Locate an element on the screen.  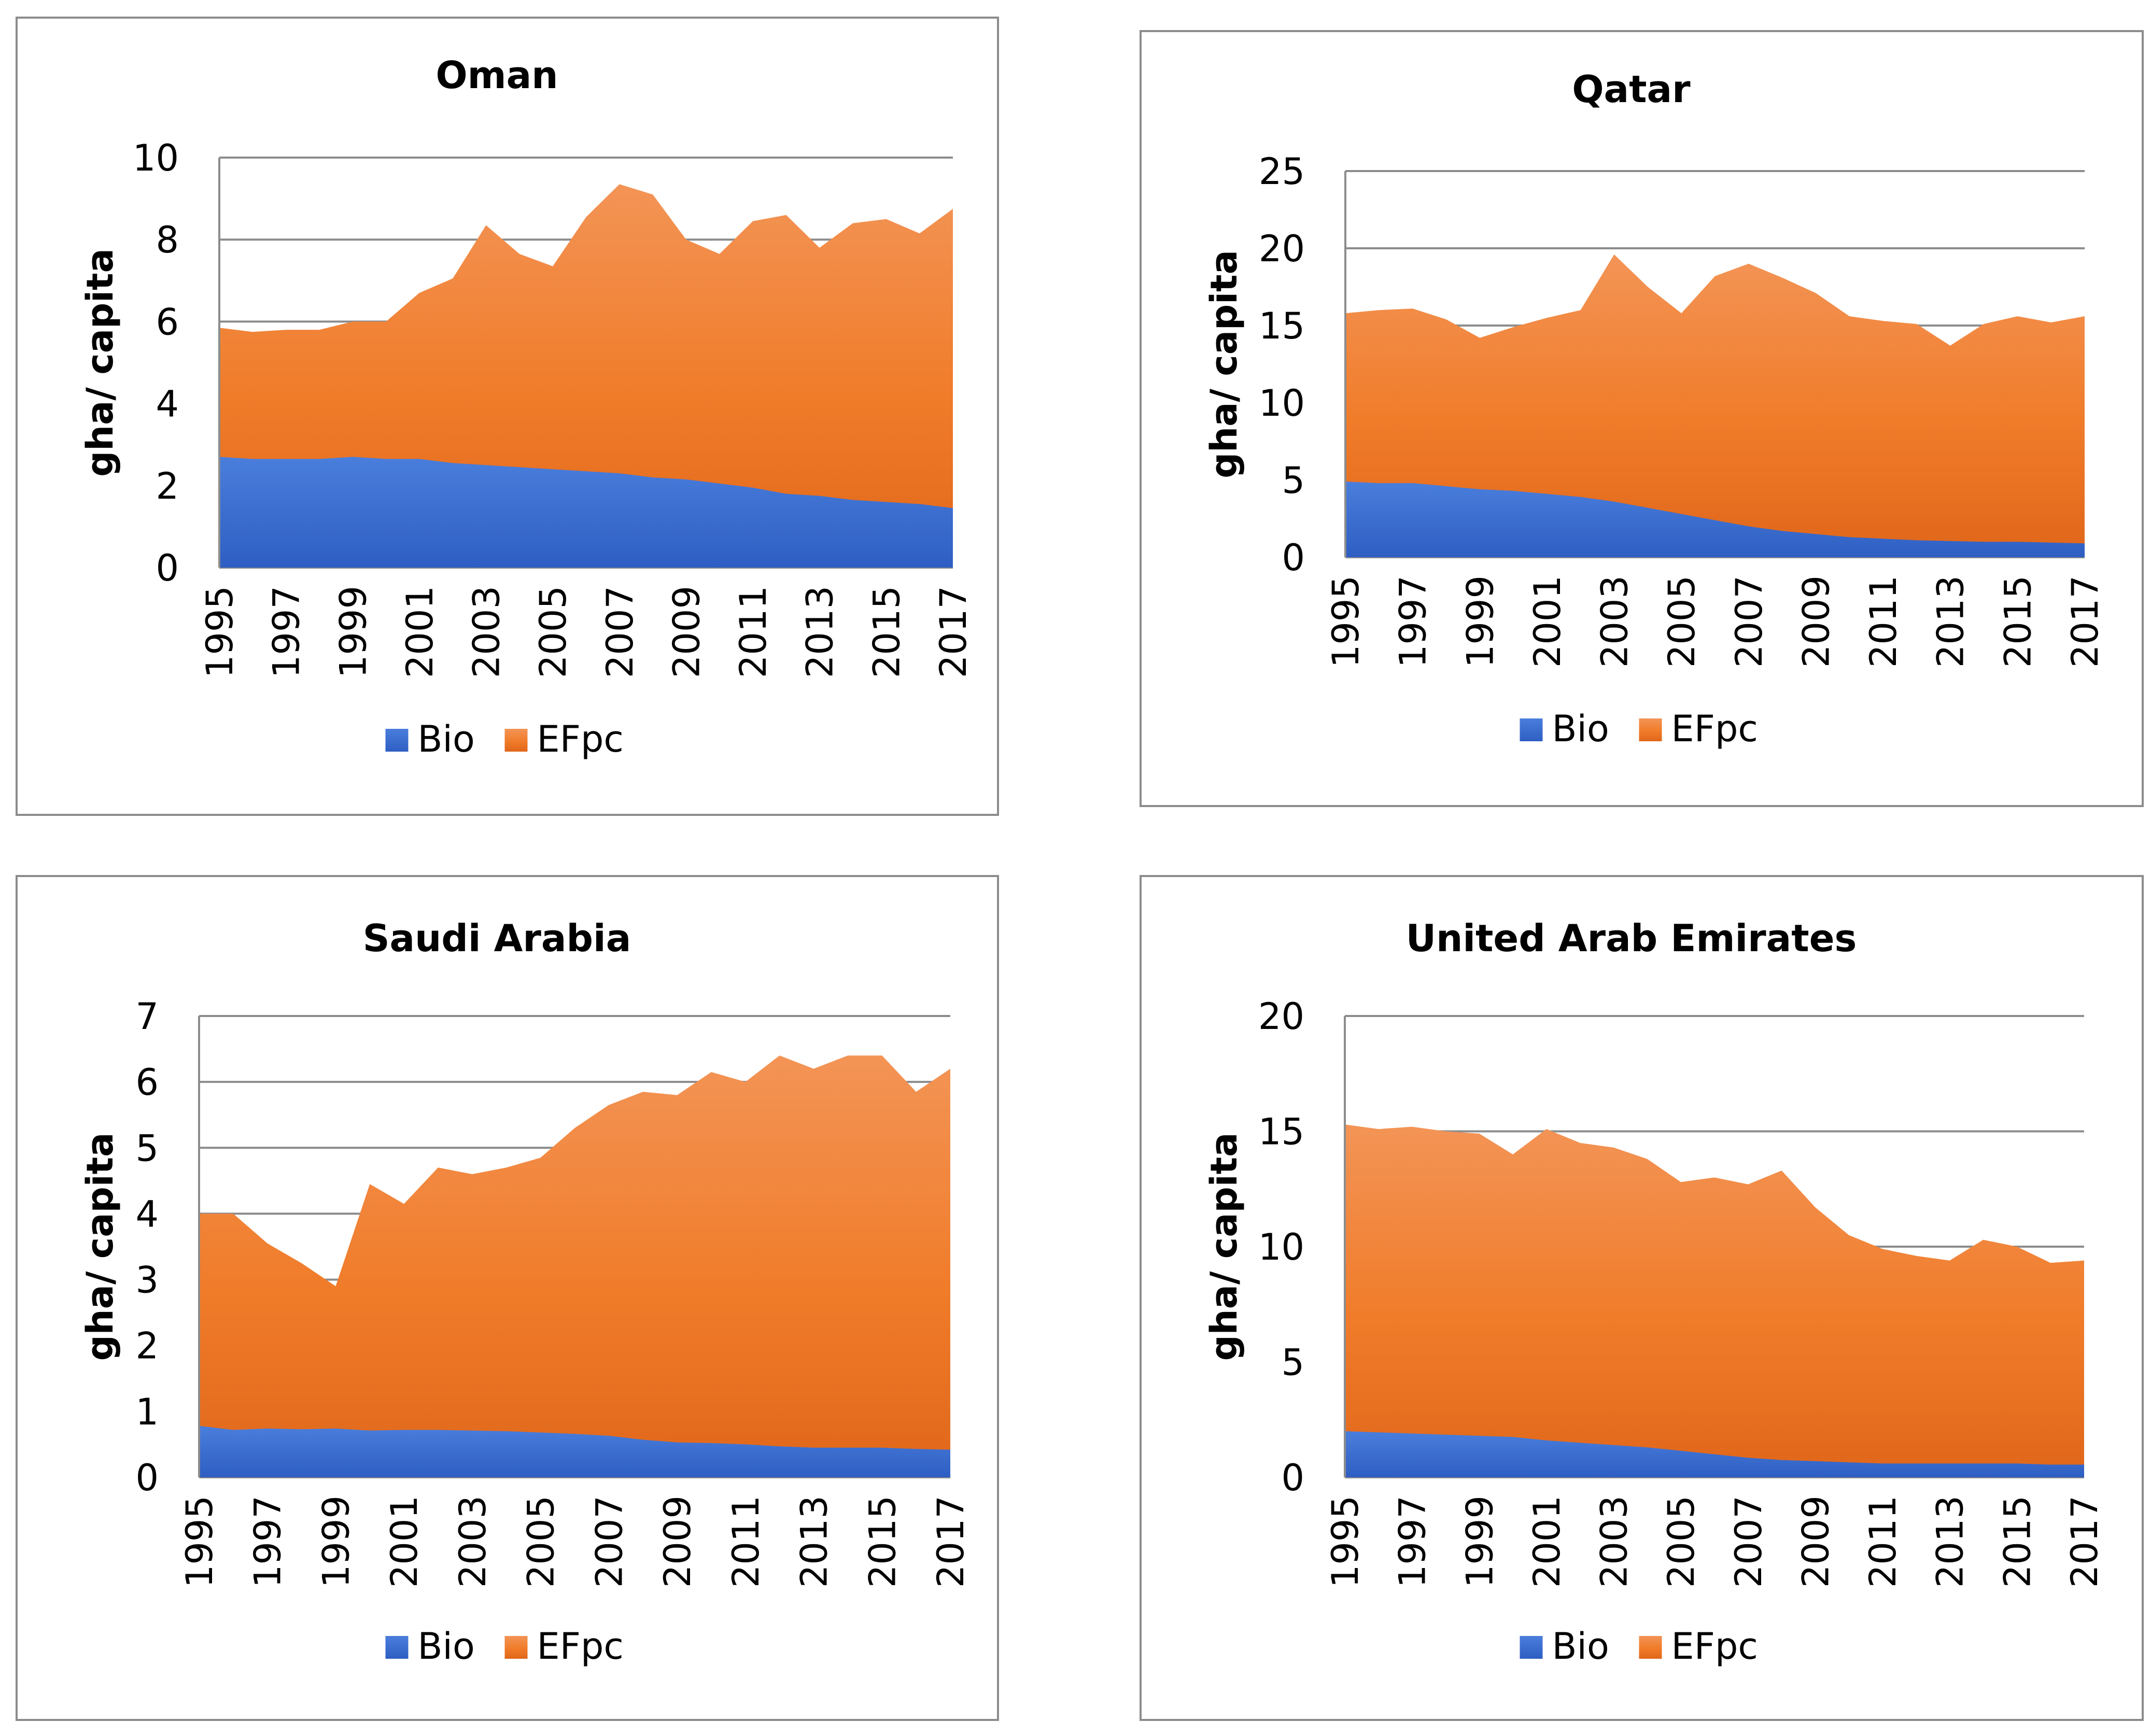
chart-title: Saudi Arabia is located at coordinates (497, 938).